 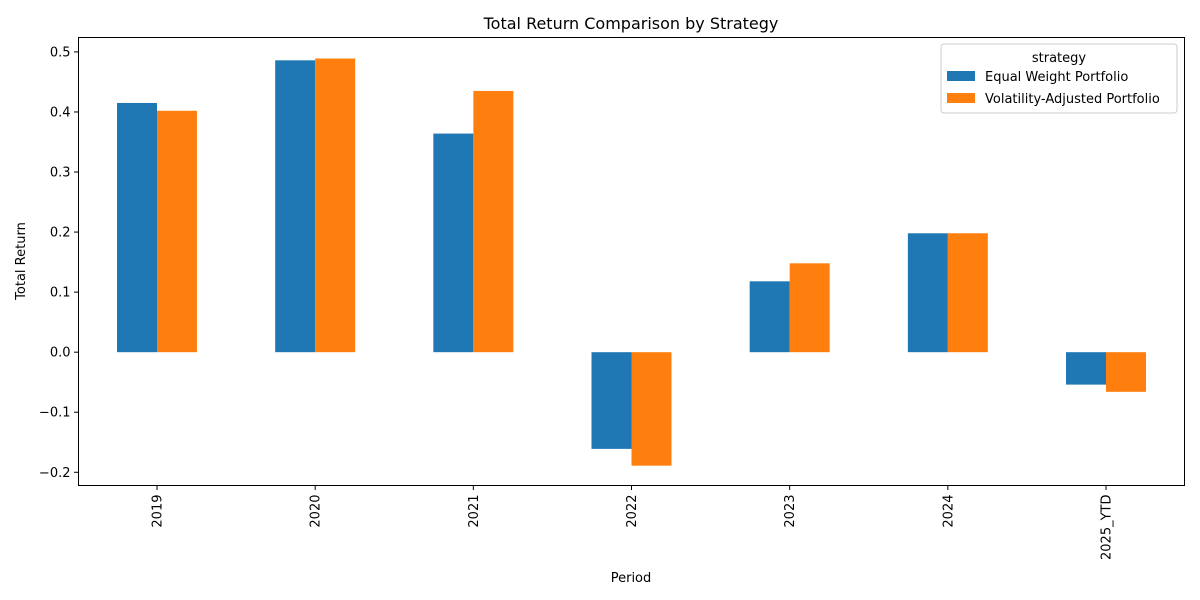 What do you see at coordinates (453, 243) in the screenshot?
I see `bar-equal-weight-2021` at bounding box center [453, 243].